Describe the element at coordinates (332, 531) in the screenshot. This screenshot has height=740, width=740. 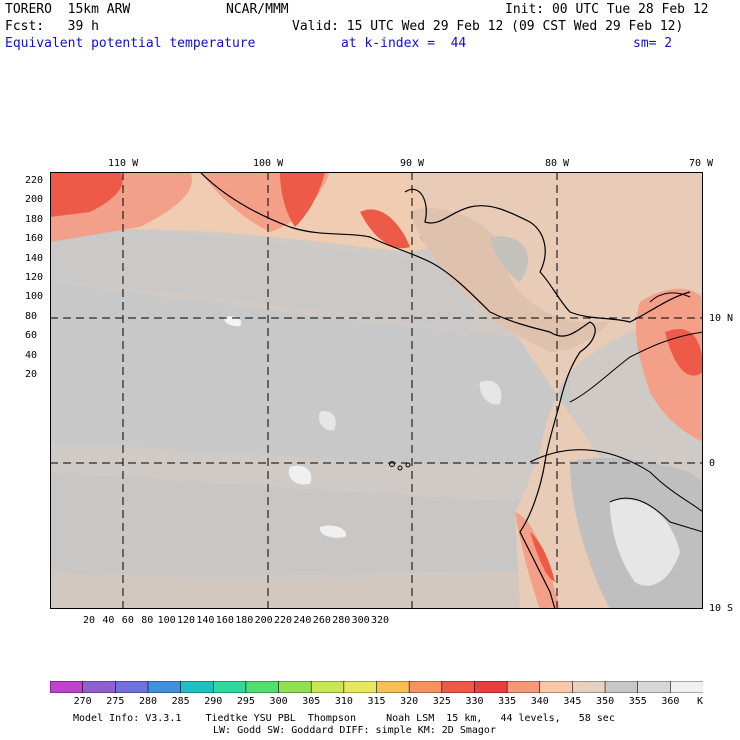
I see `cold-patch-south` at that location.